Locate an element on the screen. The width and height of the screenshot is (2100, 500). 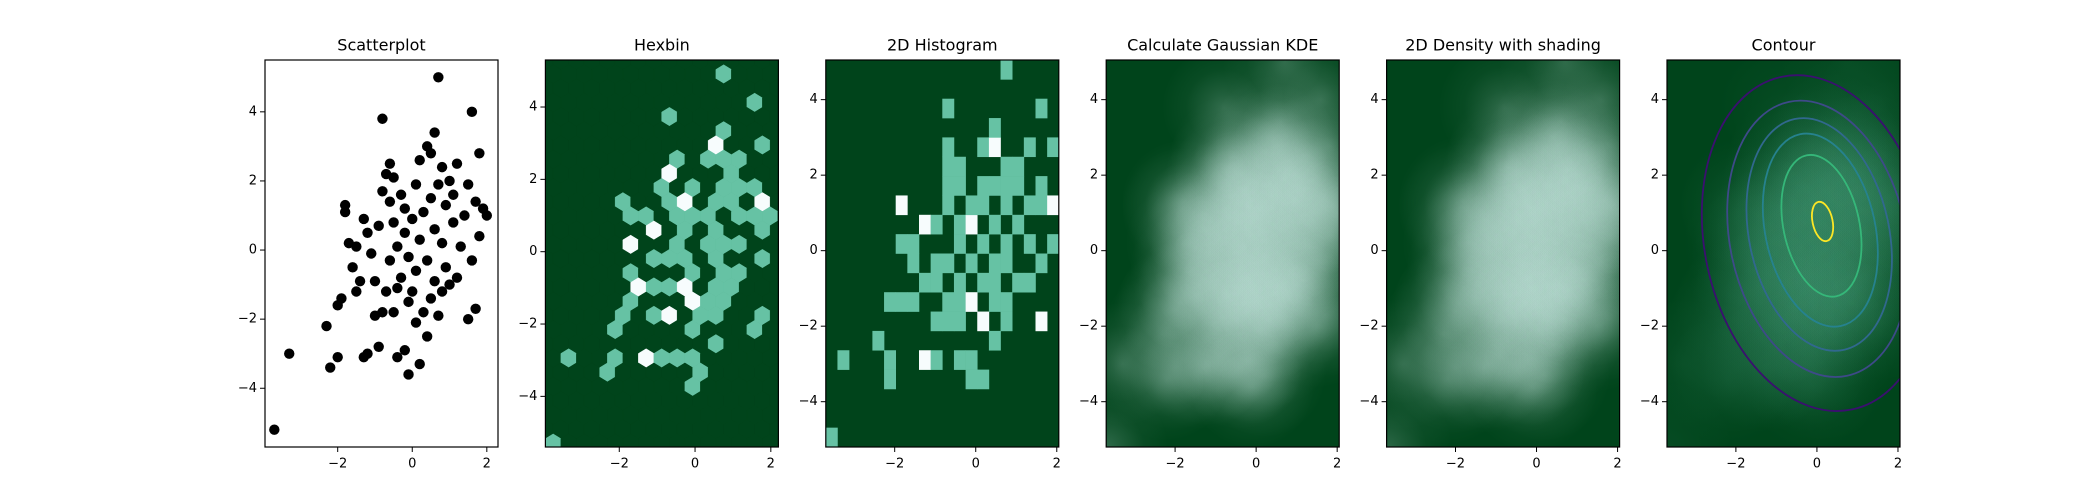
panel: Hexbin −2 0 2 −4 −2 0 2 4 is located at coordinates (663, 254).